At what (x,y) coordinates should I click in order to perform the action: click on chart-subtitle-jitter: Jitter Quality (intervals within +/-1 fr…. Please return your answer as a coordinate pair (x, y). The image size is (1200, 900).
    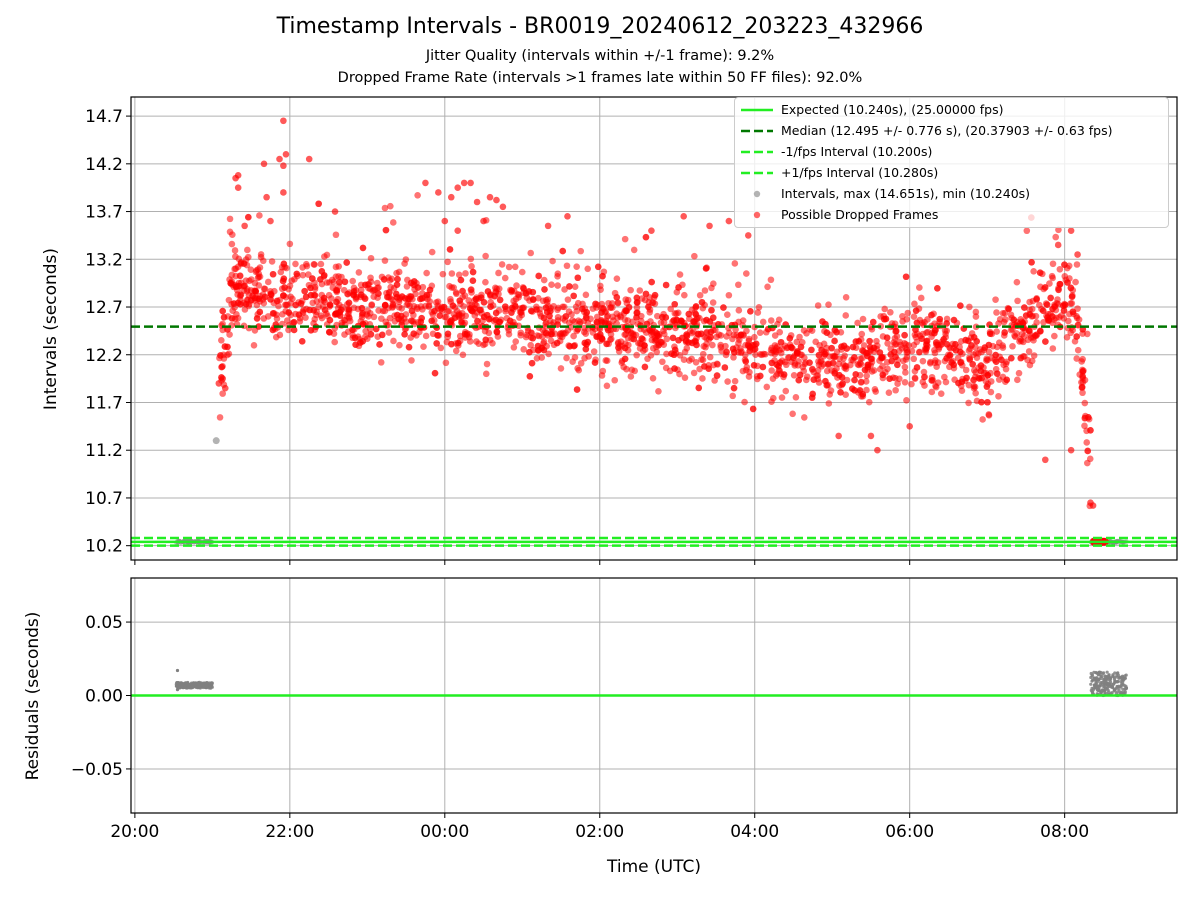
    Looking at the image, I should click on (600, 56).